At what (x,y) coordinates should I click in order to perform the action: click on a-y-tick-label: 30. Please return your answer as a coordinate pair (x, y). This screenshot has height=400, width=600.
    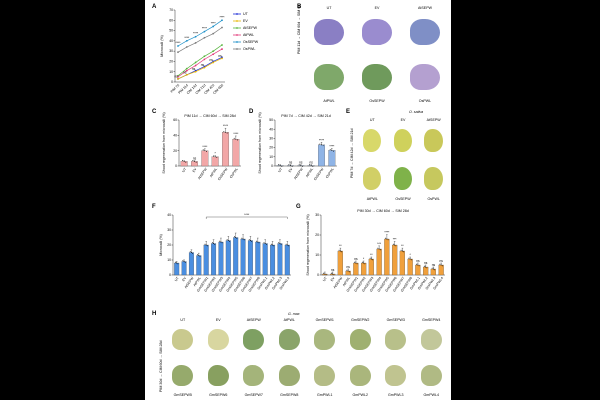
    Looking at the image, I should click on (171, 51).